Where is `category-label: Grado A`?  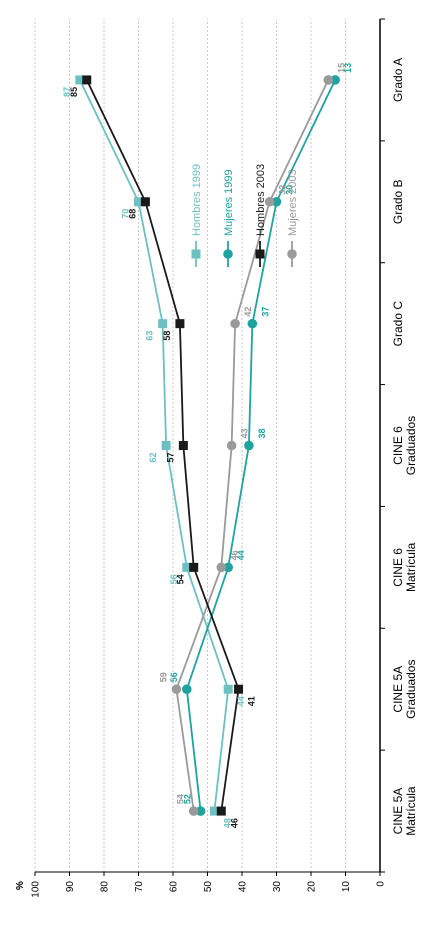
category-label: Grado A is located at coordinates (398, 80).